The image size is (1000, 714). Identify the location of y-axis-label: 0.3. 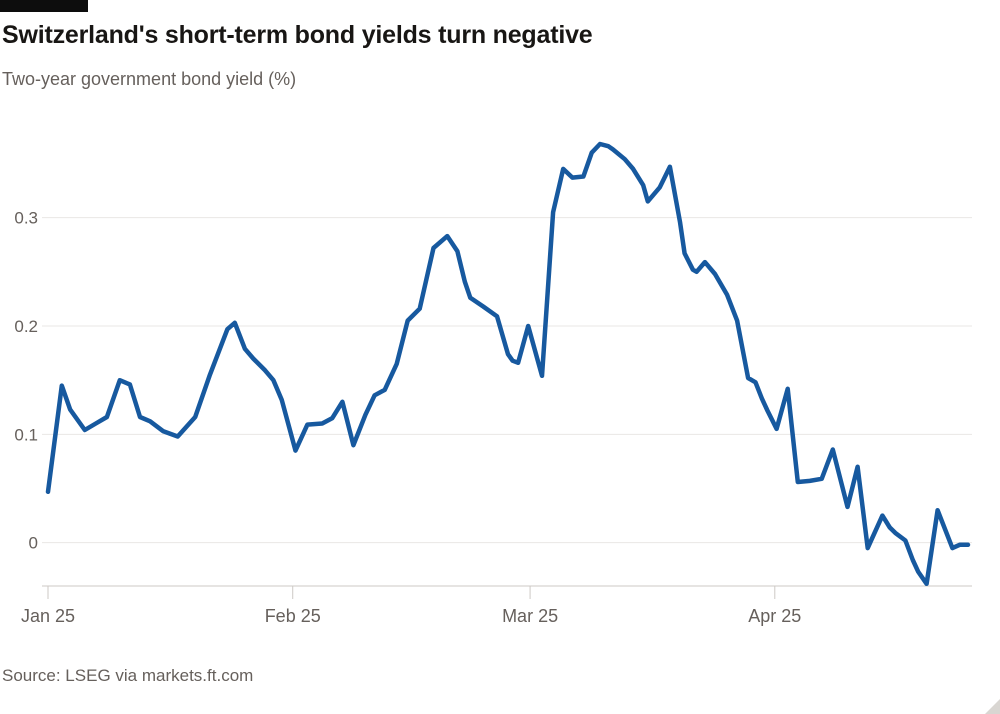
(26, 218).